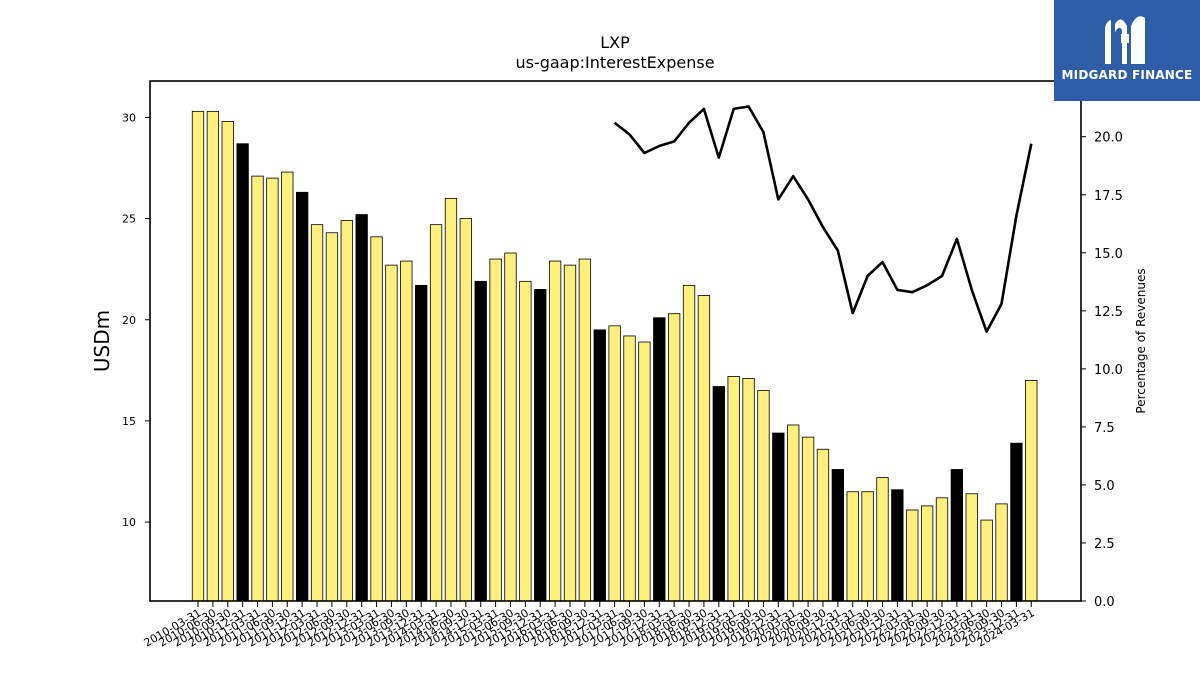  What do you see at coordinates (129, 421) in the screenshot?
I see `y-tick-label: 15` at bounding box center [129, 421].